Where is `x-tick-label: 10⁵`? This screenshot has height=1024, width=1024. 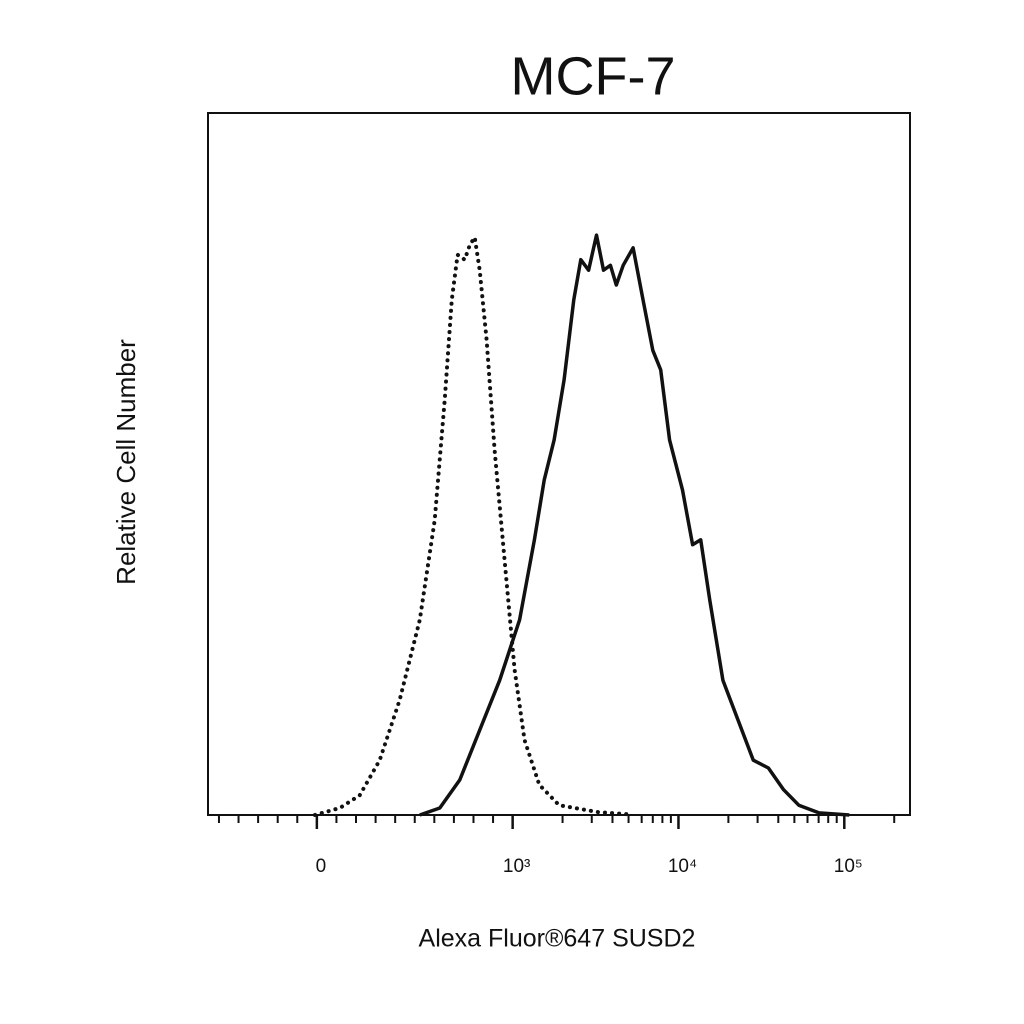 x-tick-label: 10⁵ is located at coordinates (848, 866).